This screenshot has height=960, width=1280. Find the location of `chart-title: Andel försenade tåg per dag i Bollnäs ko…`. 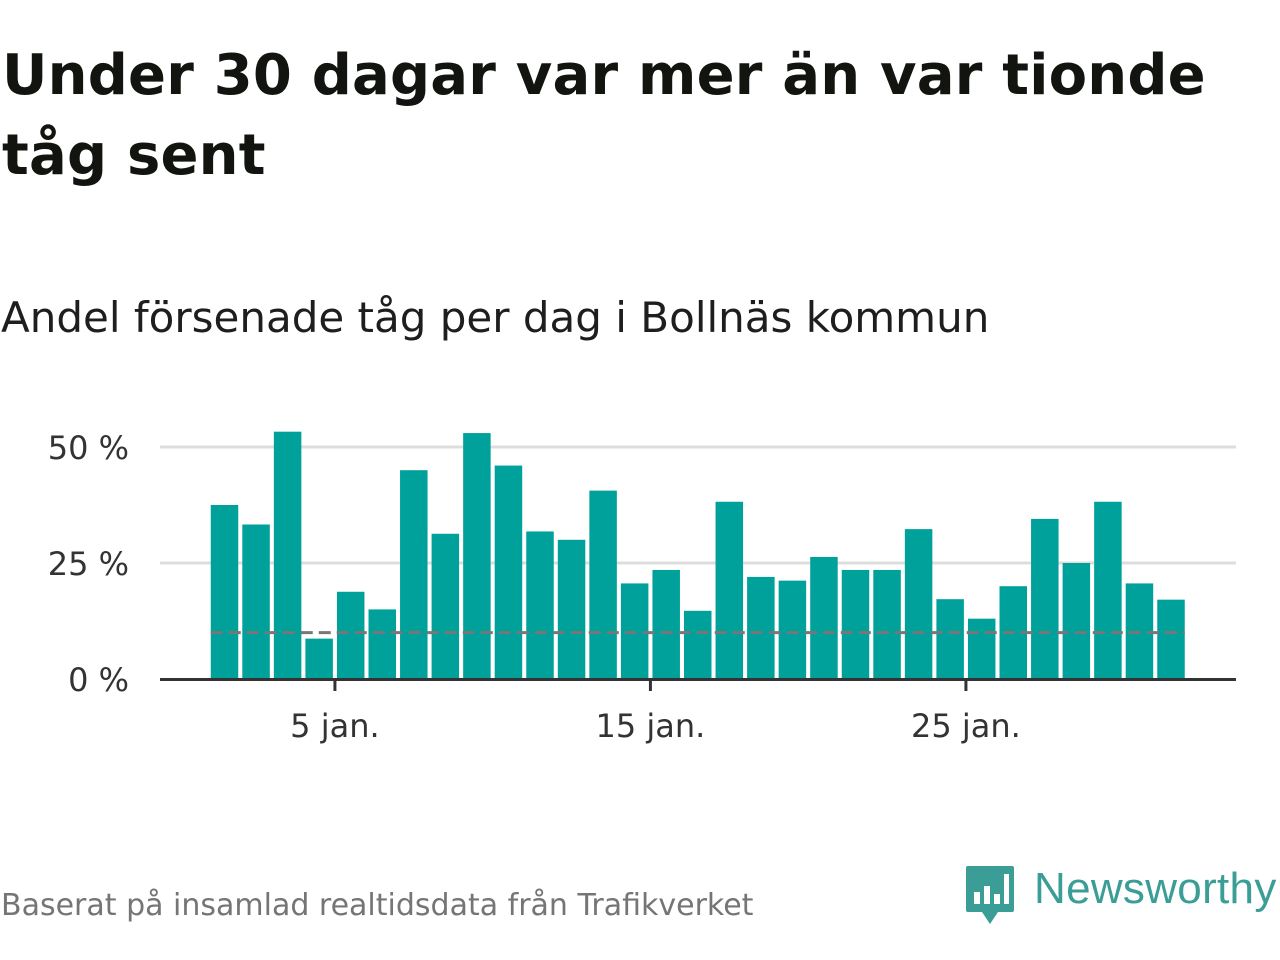

chart-title: Andel försenade tåg per dag i Bollnäs ko… is located at coordinates (495, 317).